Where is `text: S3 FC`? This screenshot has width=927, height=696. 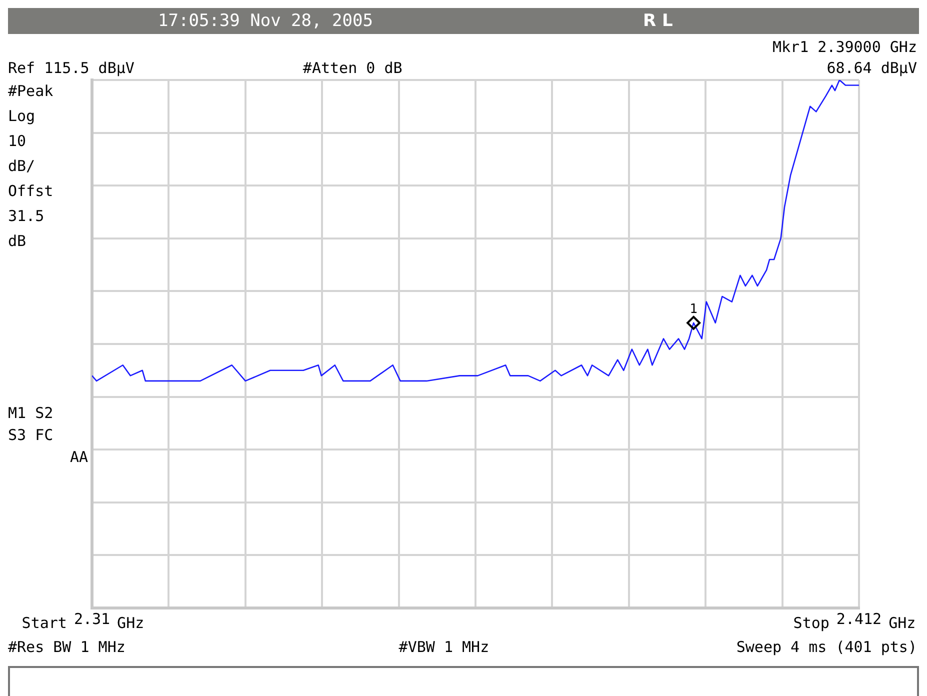
text: S3 FC is located at coordinates (31, 435).